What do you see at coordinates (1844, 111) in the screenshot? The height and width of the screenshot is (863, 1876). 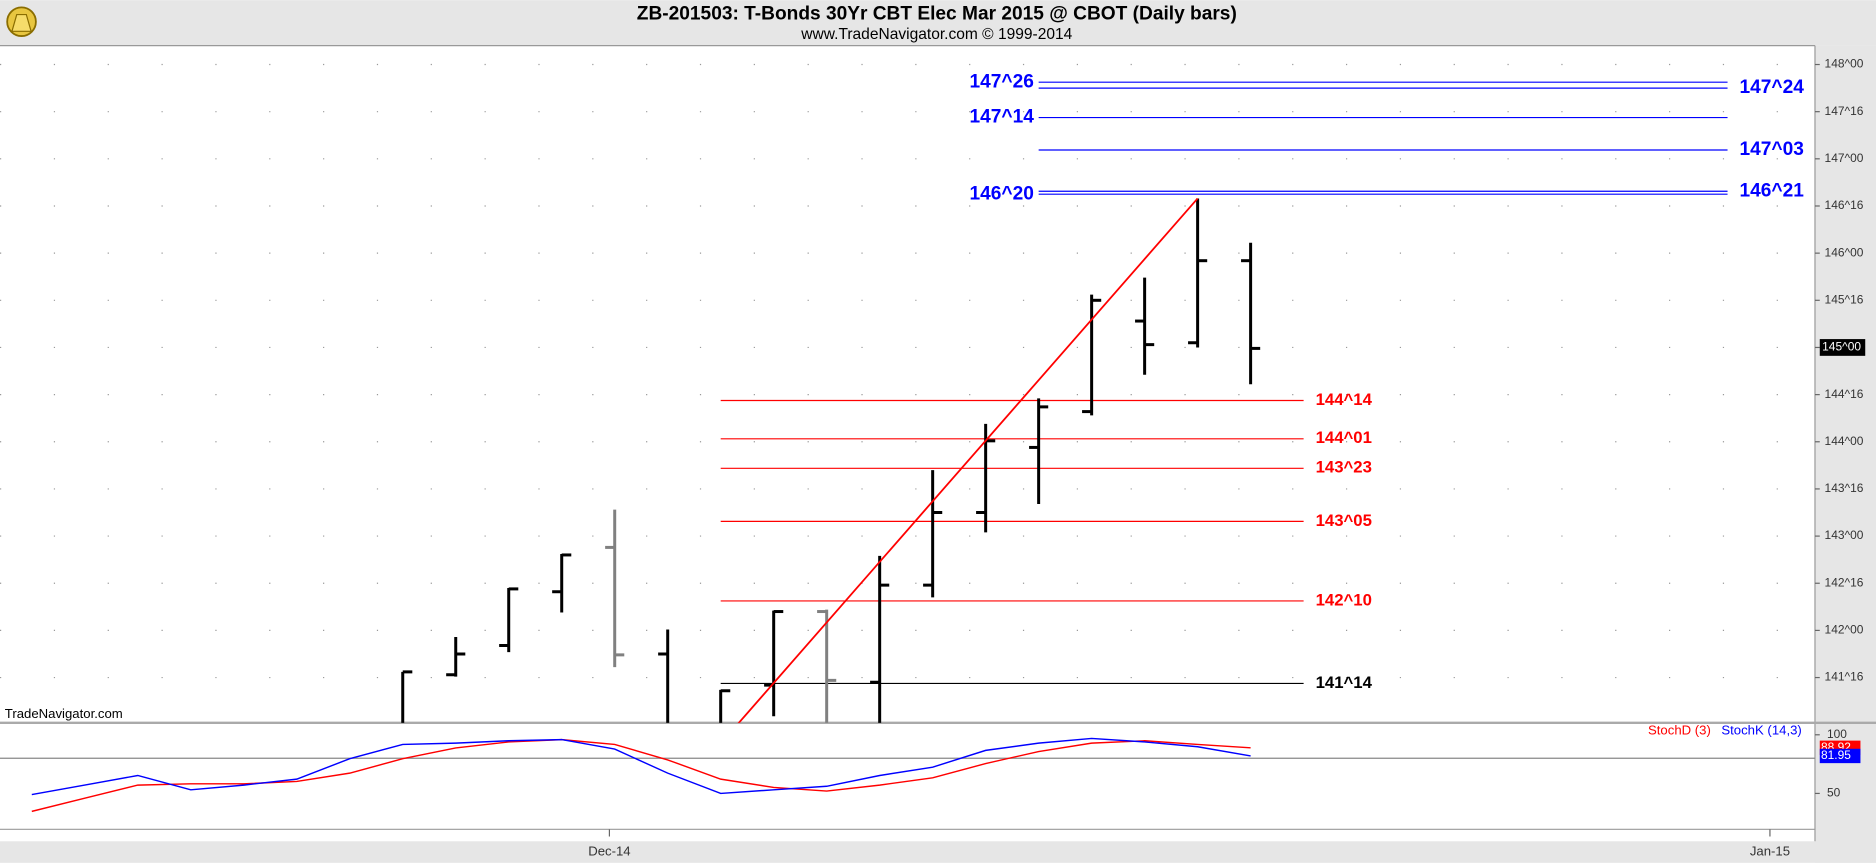 I see `y-tick-label: 147^16` at bounding box center [1844, 111].